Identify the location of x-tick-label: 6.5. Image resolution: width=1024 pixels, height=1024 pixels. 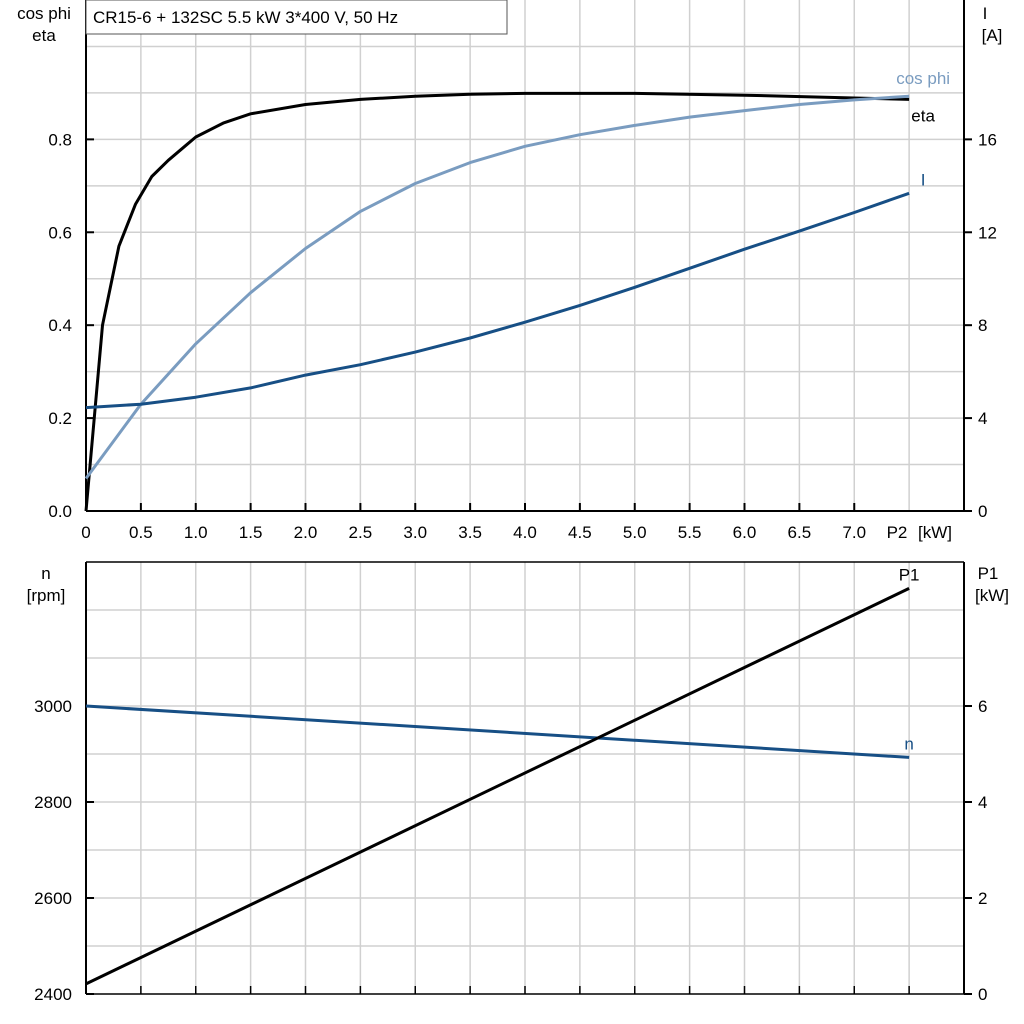
(800, 532).